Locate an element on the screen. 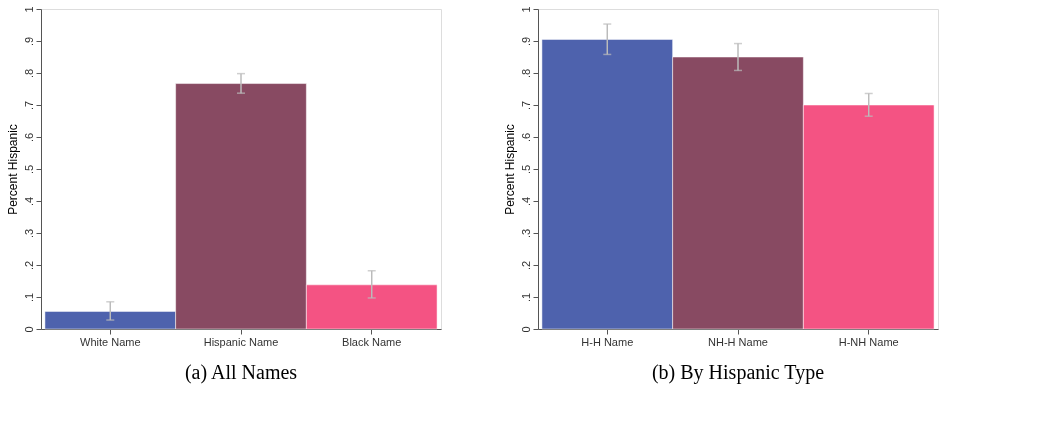  x-tick-label: White Name is located at coordinates (110, 341).